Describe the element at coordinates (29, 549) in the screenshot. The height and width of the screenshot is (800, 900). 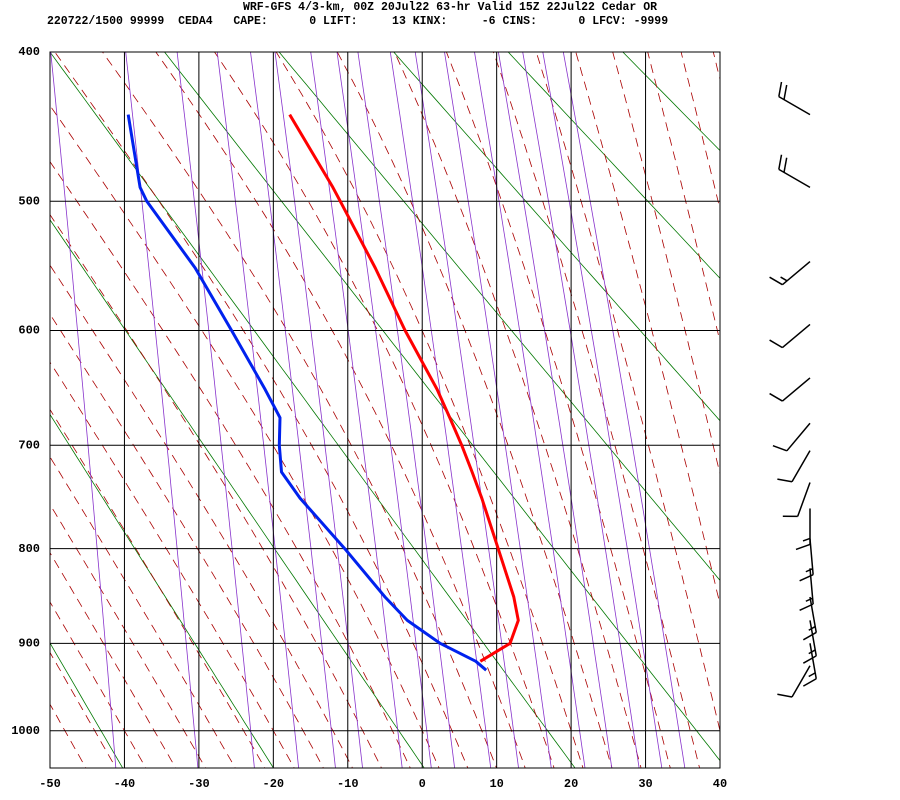
I see `y-tick-label: 800` at that location.